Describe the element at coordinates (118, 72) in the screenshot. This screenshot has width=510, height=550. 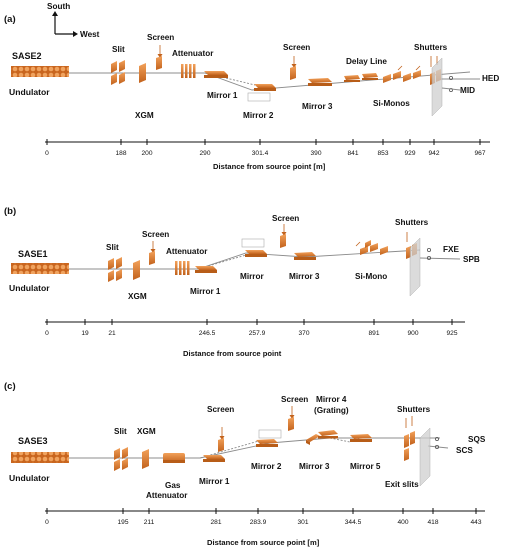
I see `panel-a-slit-icon` at that location.